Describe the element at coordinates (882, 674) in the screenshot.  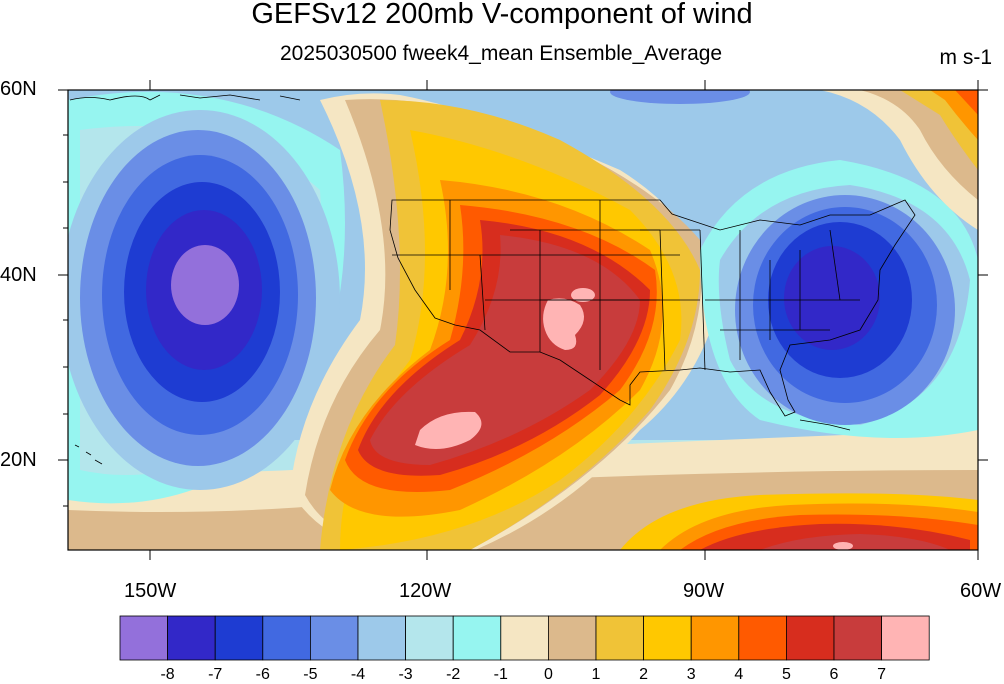
I see `colorbar-label: 7` at that location.